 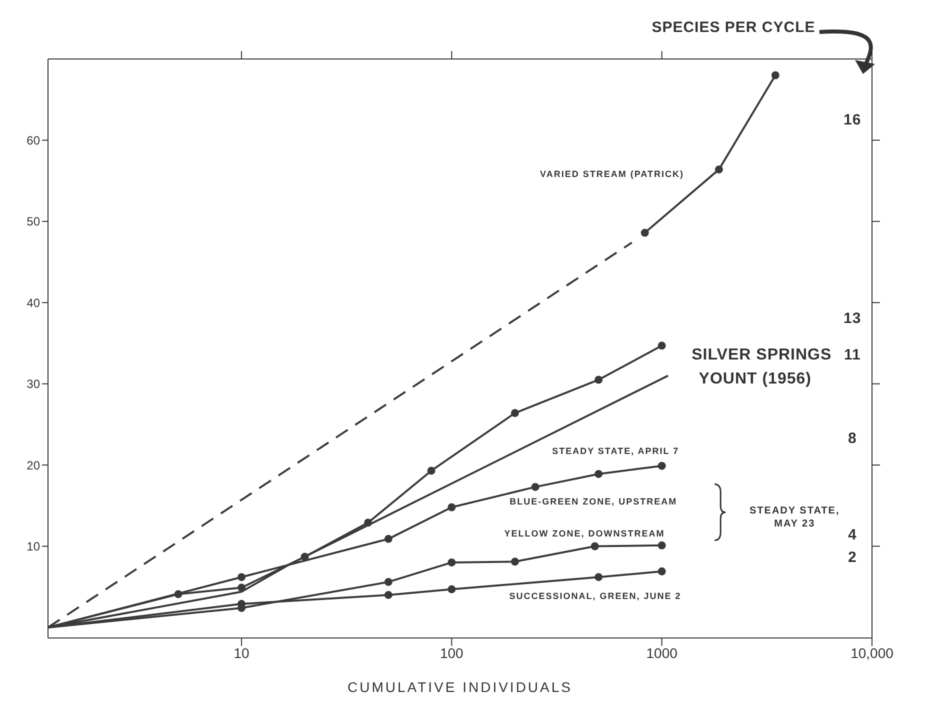 What do you see at coordinates (734, 27) in the screenshot?
I see `text: SPECIES PER CYCLE` at bounding box center [734, 27].